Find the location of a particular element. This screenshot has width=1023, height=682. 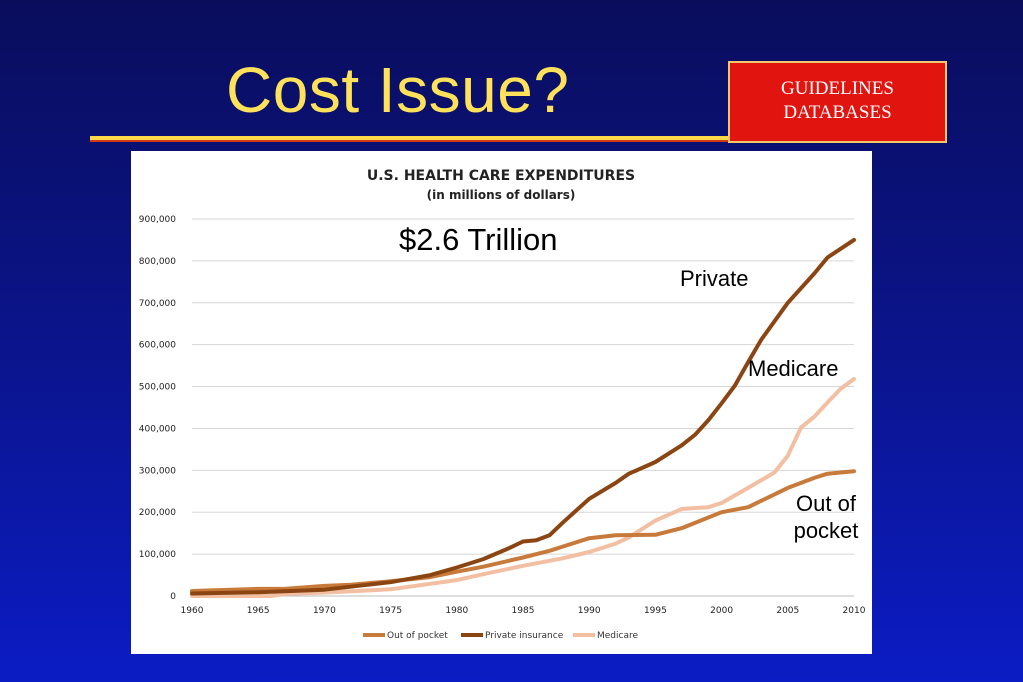

y-tick-label: 300,000 is located at coordinates (157, 471).